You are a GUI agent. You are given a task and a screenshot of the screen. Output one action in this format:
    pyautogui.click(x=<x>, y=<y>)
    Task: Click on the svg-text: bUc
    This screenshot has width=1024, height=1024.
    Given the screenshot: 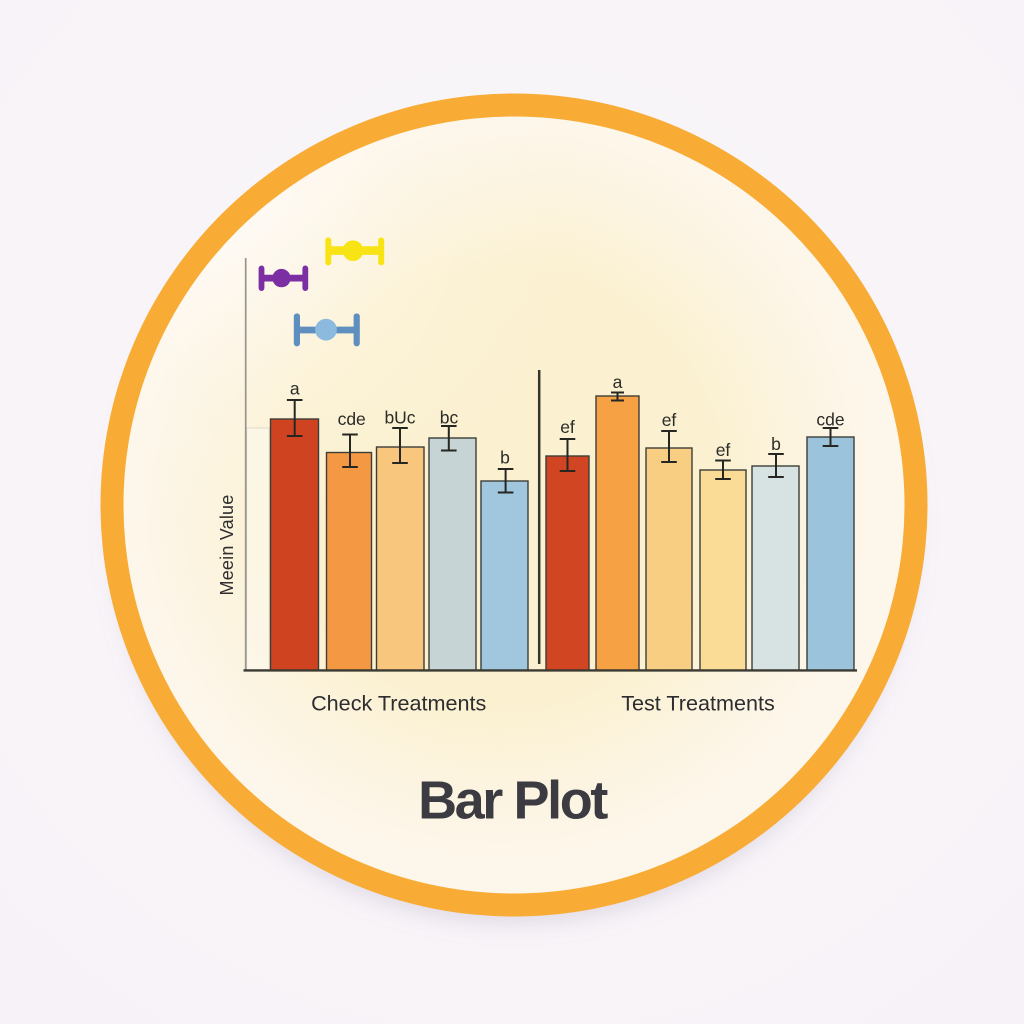 What is the action you would take?
    pyautogui.click(x=399, y=418)
    